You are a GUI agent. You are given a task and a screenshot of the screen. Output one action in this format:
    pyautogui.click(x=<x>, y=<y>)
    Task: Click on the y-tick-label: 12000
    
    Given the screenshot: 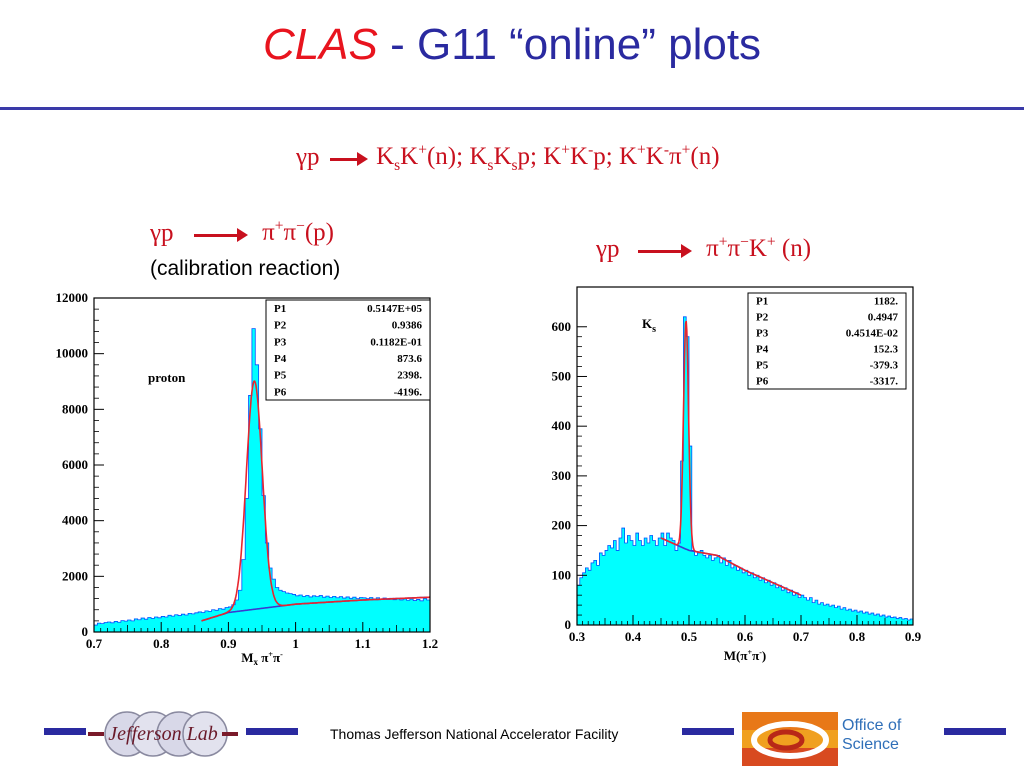 What is the action you would take?
    pyautogui.click(x=72, y=297)
    